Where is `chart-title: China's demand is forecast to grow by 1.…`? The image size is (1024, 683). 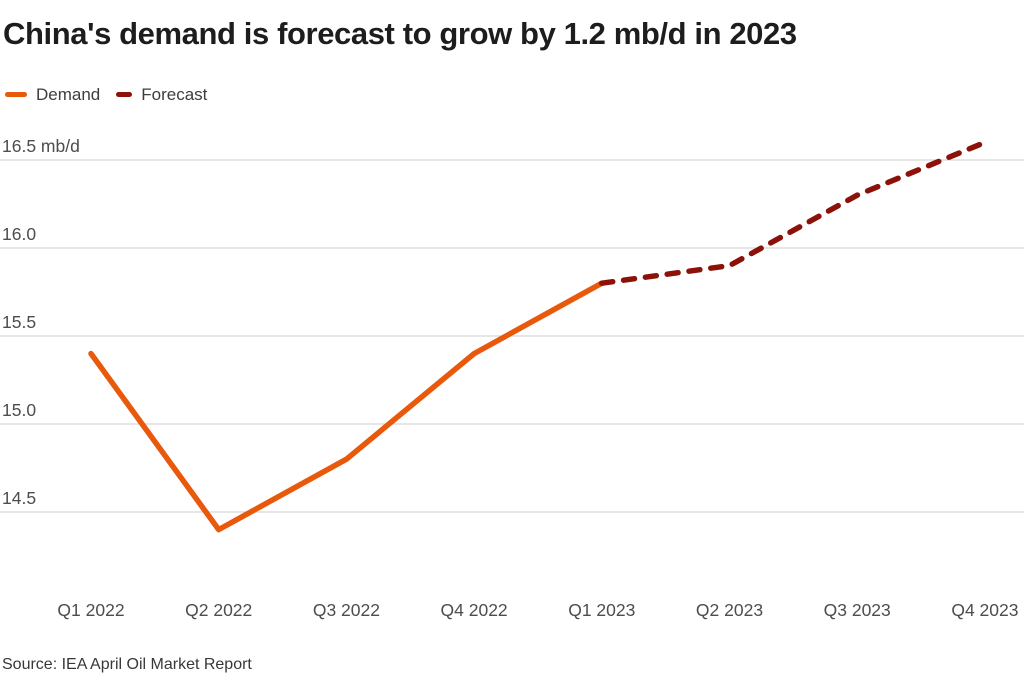 chart-title: China's demand is forecast to grow by 1.… is located at coordinates (400, 33).